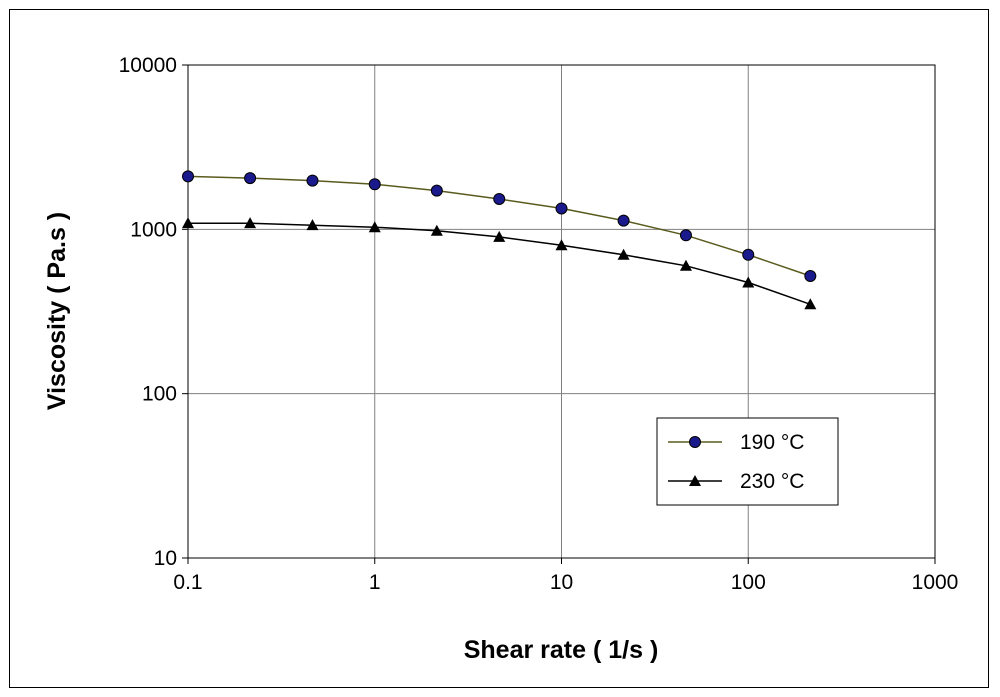  Describe the element at coordinates (748, 582) in the screenshot. I see `x-tick-label: 100` at that location.